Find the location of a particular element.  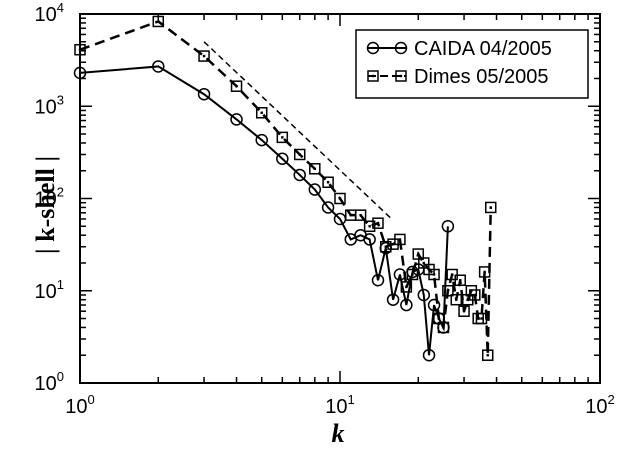

reference-slope-line is located at coordinates (298, 131).